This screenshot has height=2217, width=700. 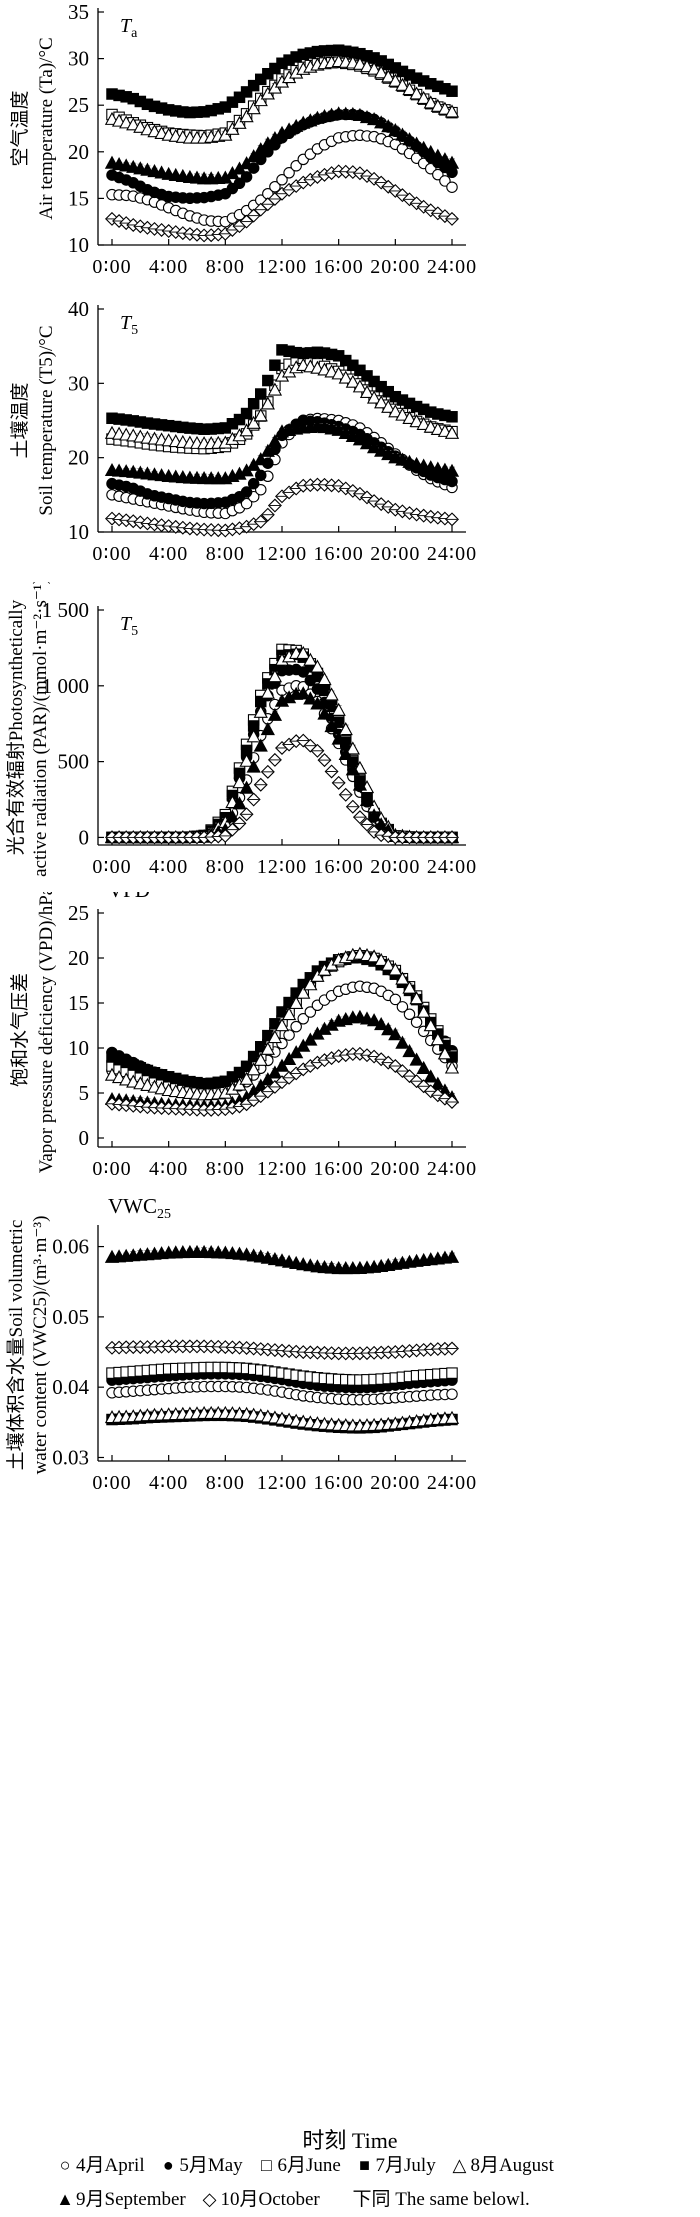 What do you see at coordinates (46, 420) in the screenshot?
I see `y-axis-title: Soil temperature (T5)/°C` at bounding box center [46, 420].